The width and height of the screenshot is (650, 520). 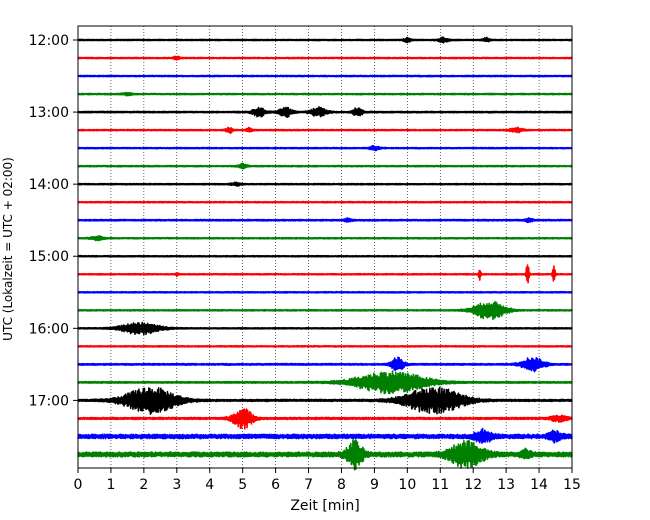 What do you see at coordinates (407, 485) in the screenshot?
I see `x-tick-label: 10` at bounding box center [407, 485].